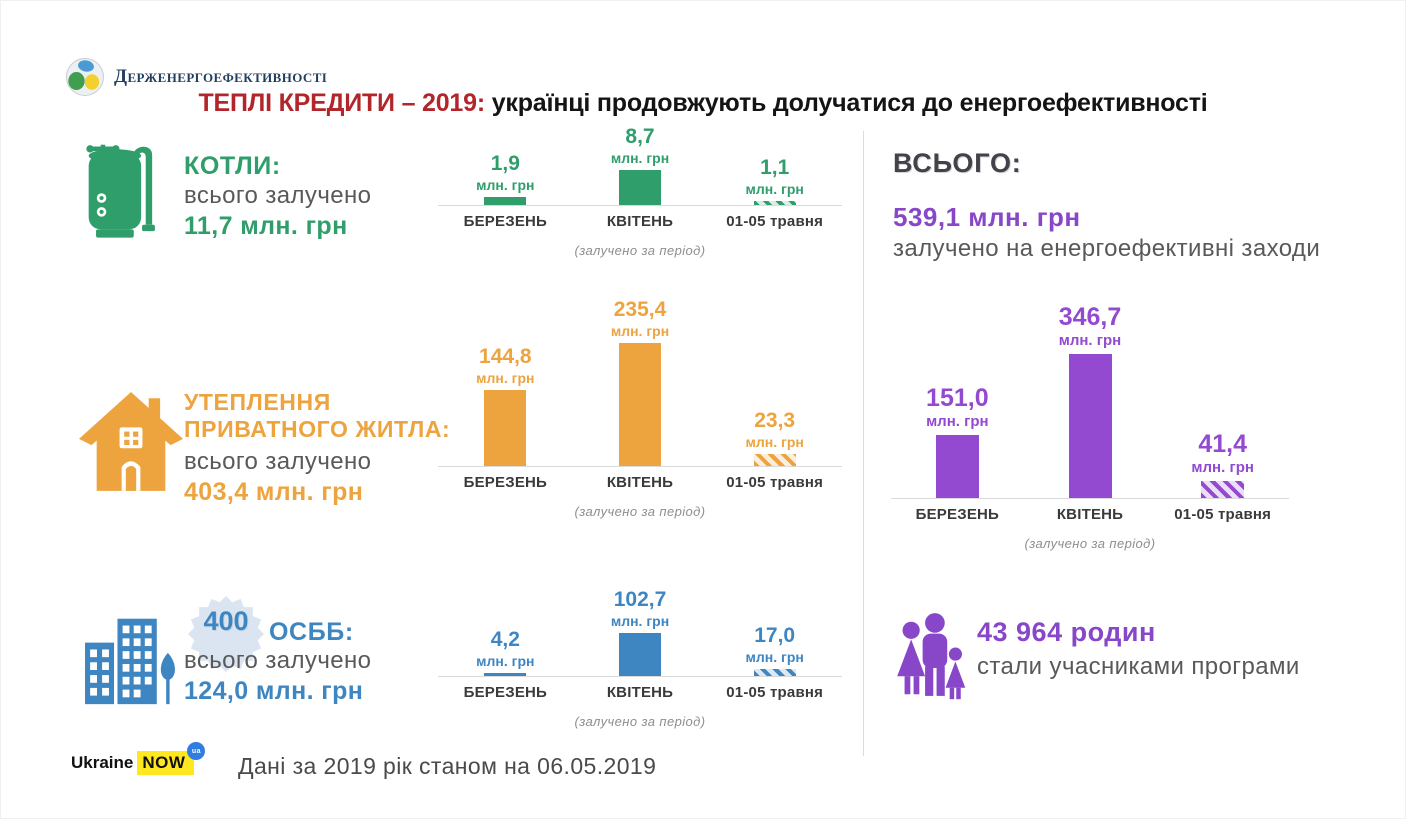  Describe the element at coordinates (775, 420) in the screenshot. I see `bar-value-number: 23,3` at that location.